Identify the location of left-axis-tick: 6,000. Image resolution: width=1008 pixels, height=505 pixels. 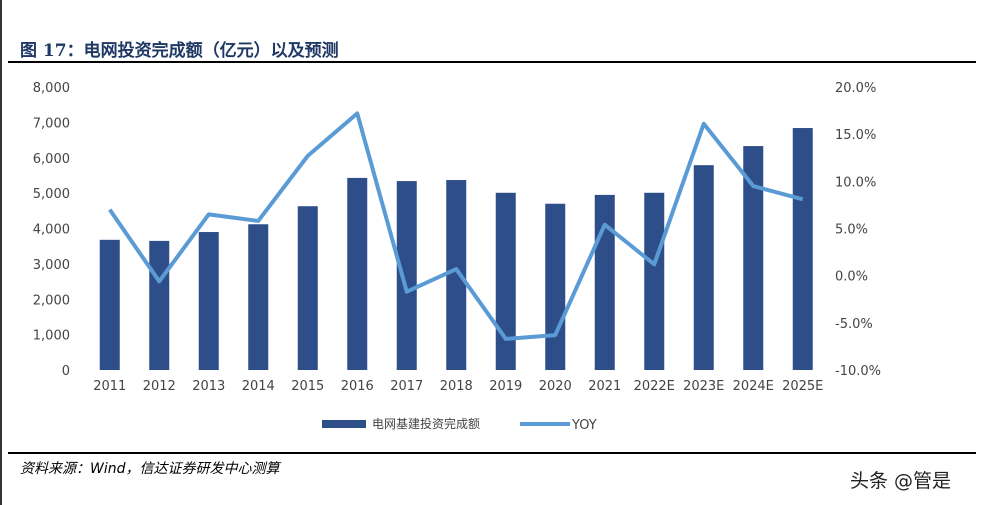
(51, 159).